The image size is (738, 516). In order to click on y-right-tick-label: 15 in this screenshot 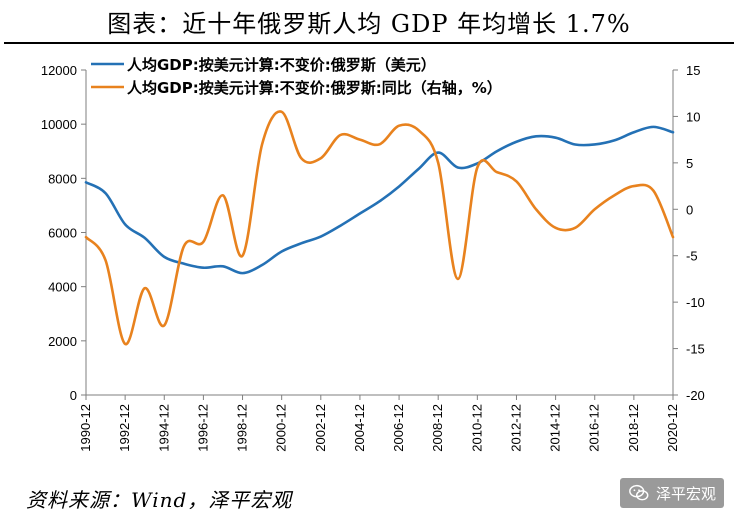, I will do `click(693, 70)`.